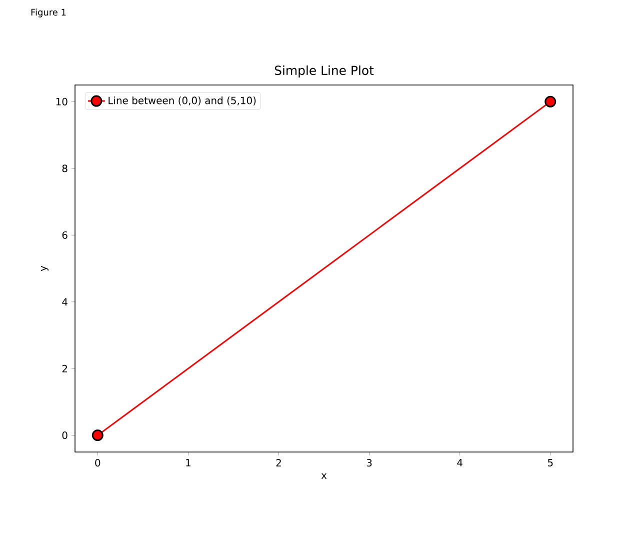  Describe the element at coordinates (48, 13) in the screenshot. I see `caption: Figure 1` at that location.